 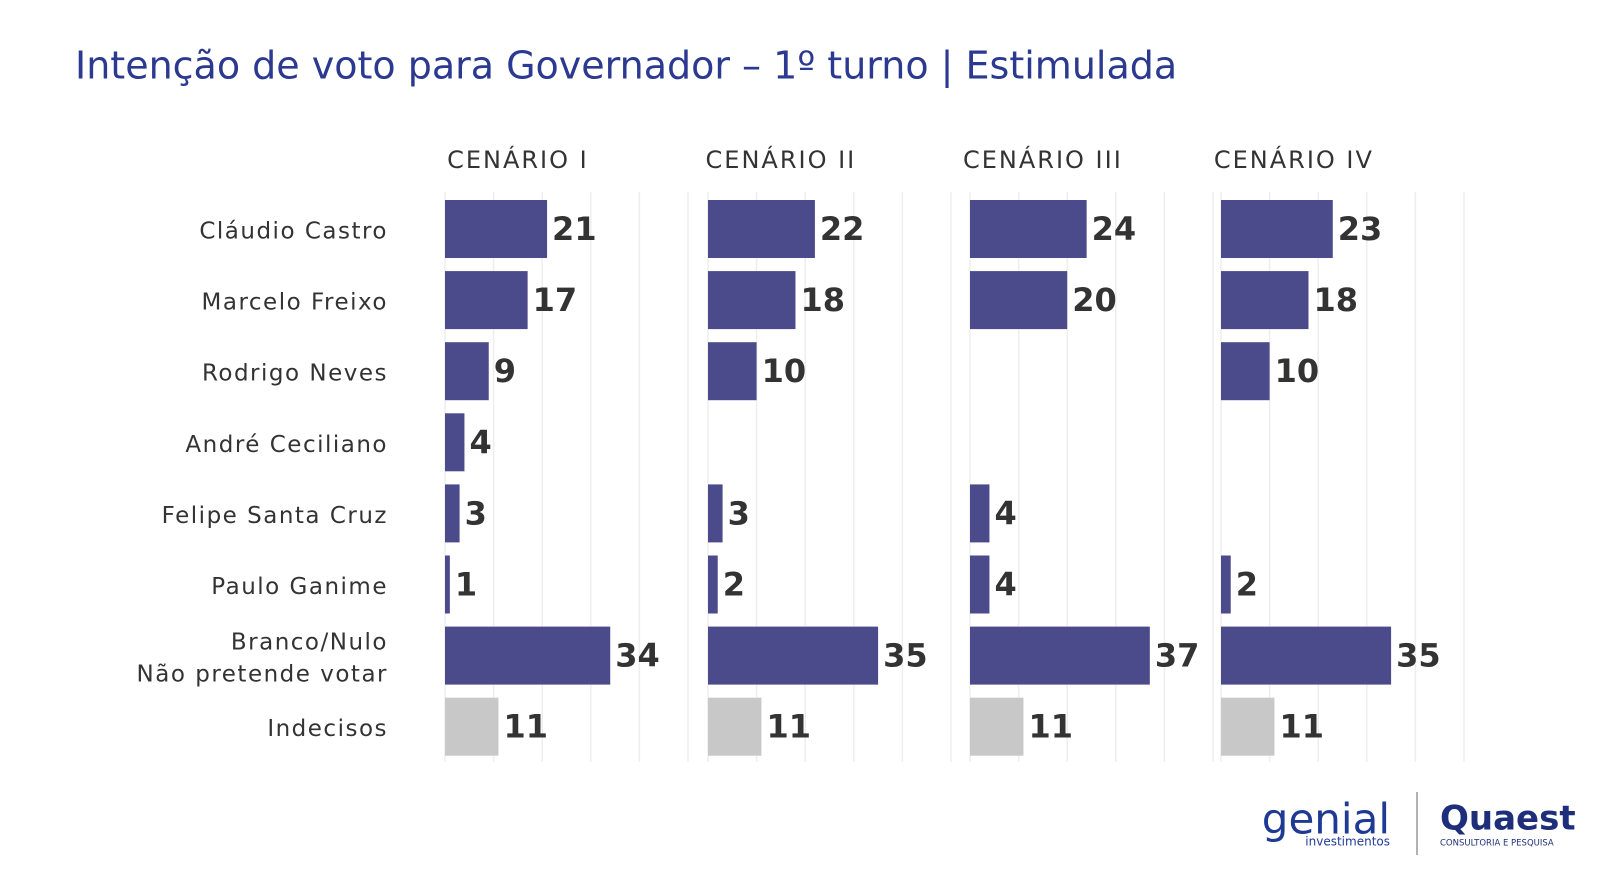 What do you see at coordinates (1508, 819) in the screenshot?
I see `logo-quaest: Quaest` at bounding box center [1508, 819].